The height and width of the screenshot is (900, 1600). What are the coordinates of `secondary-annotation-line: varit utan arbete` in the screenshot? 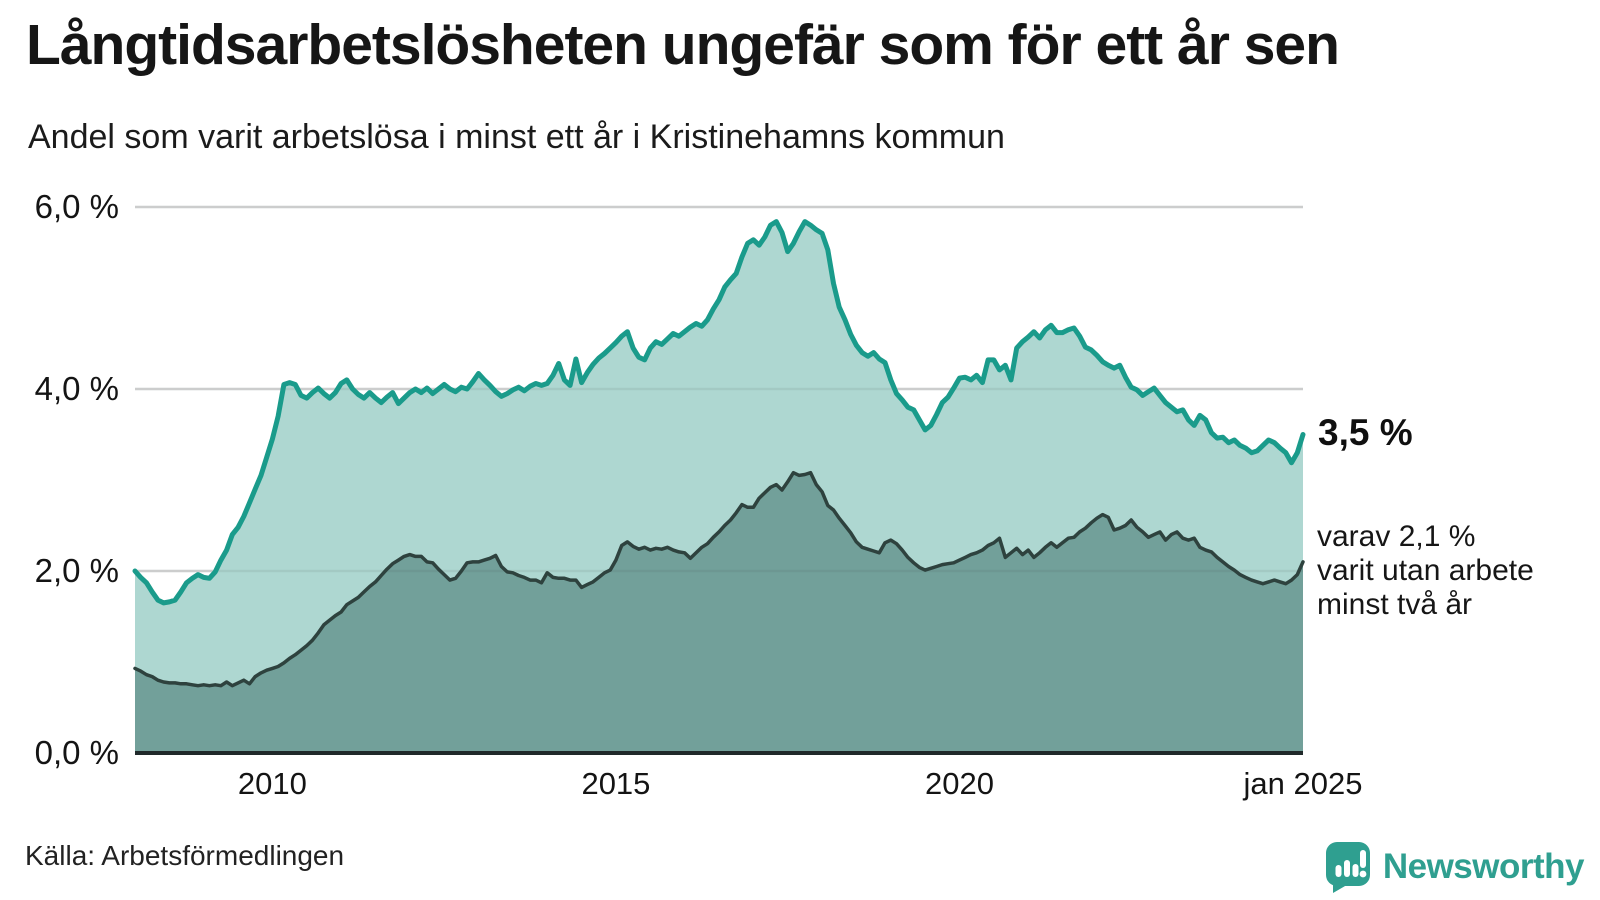 It's located at (1425, 570).